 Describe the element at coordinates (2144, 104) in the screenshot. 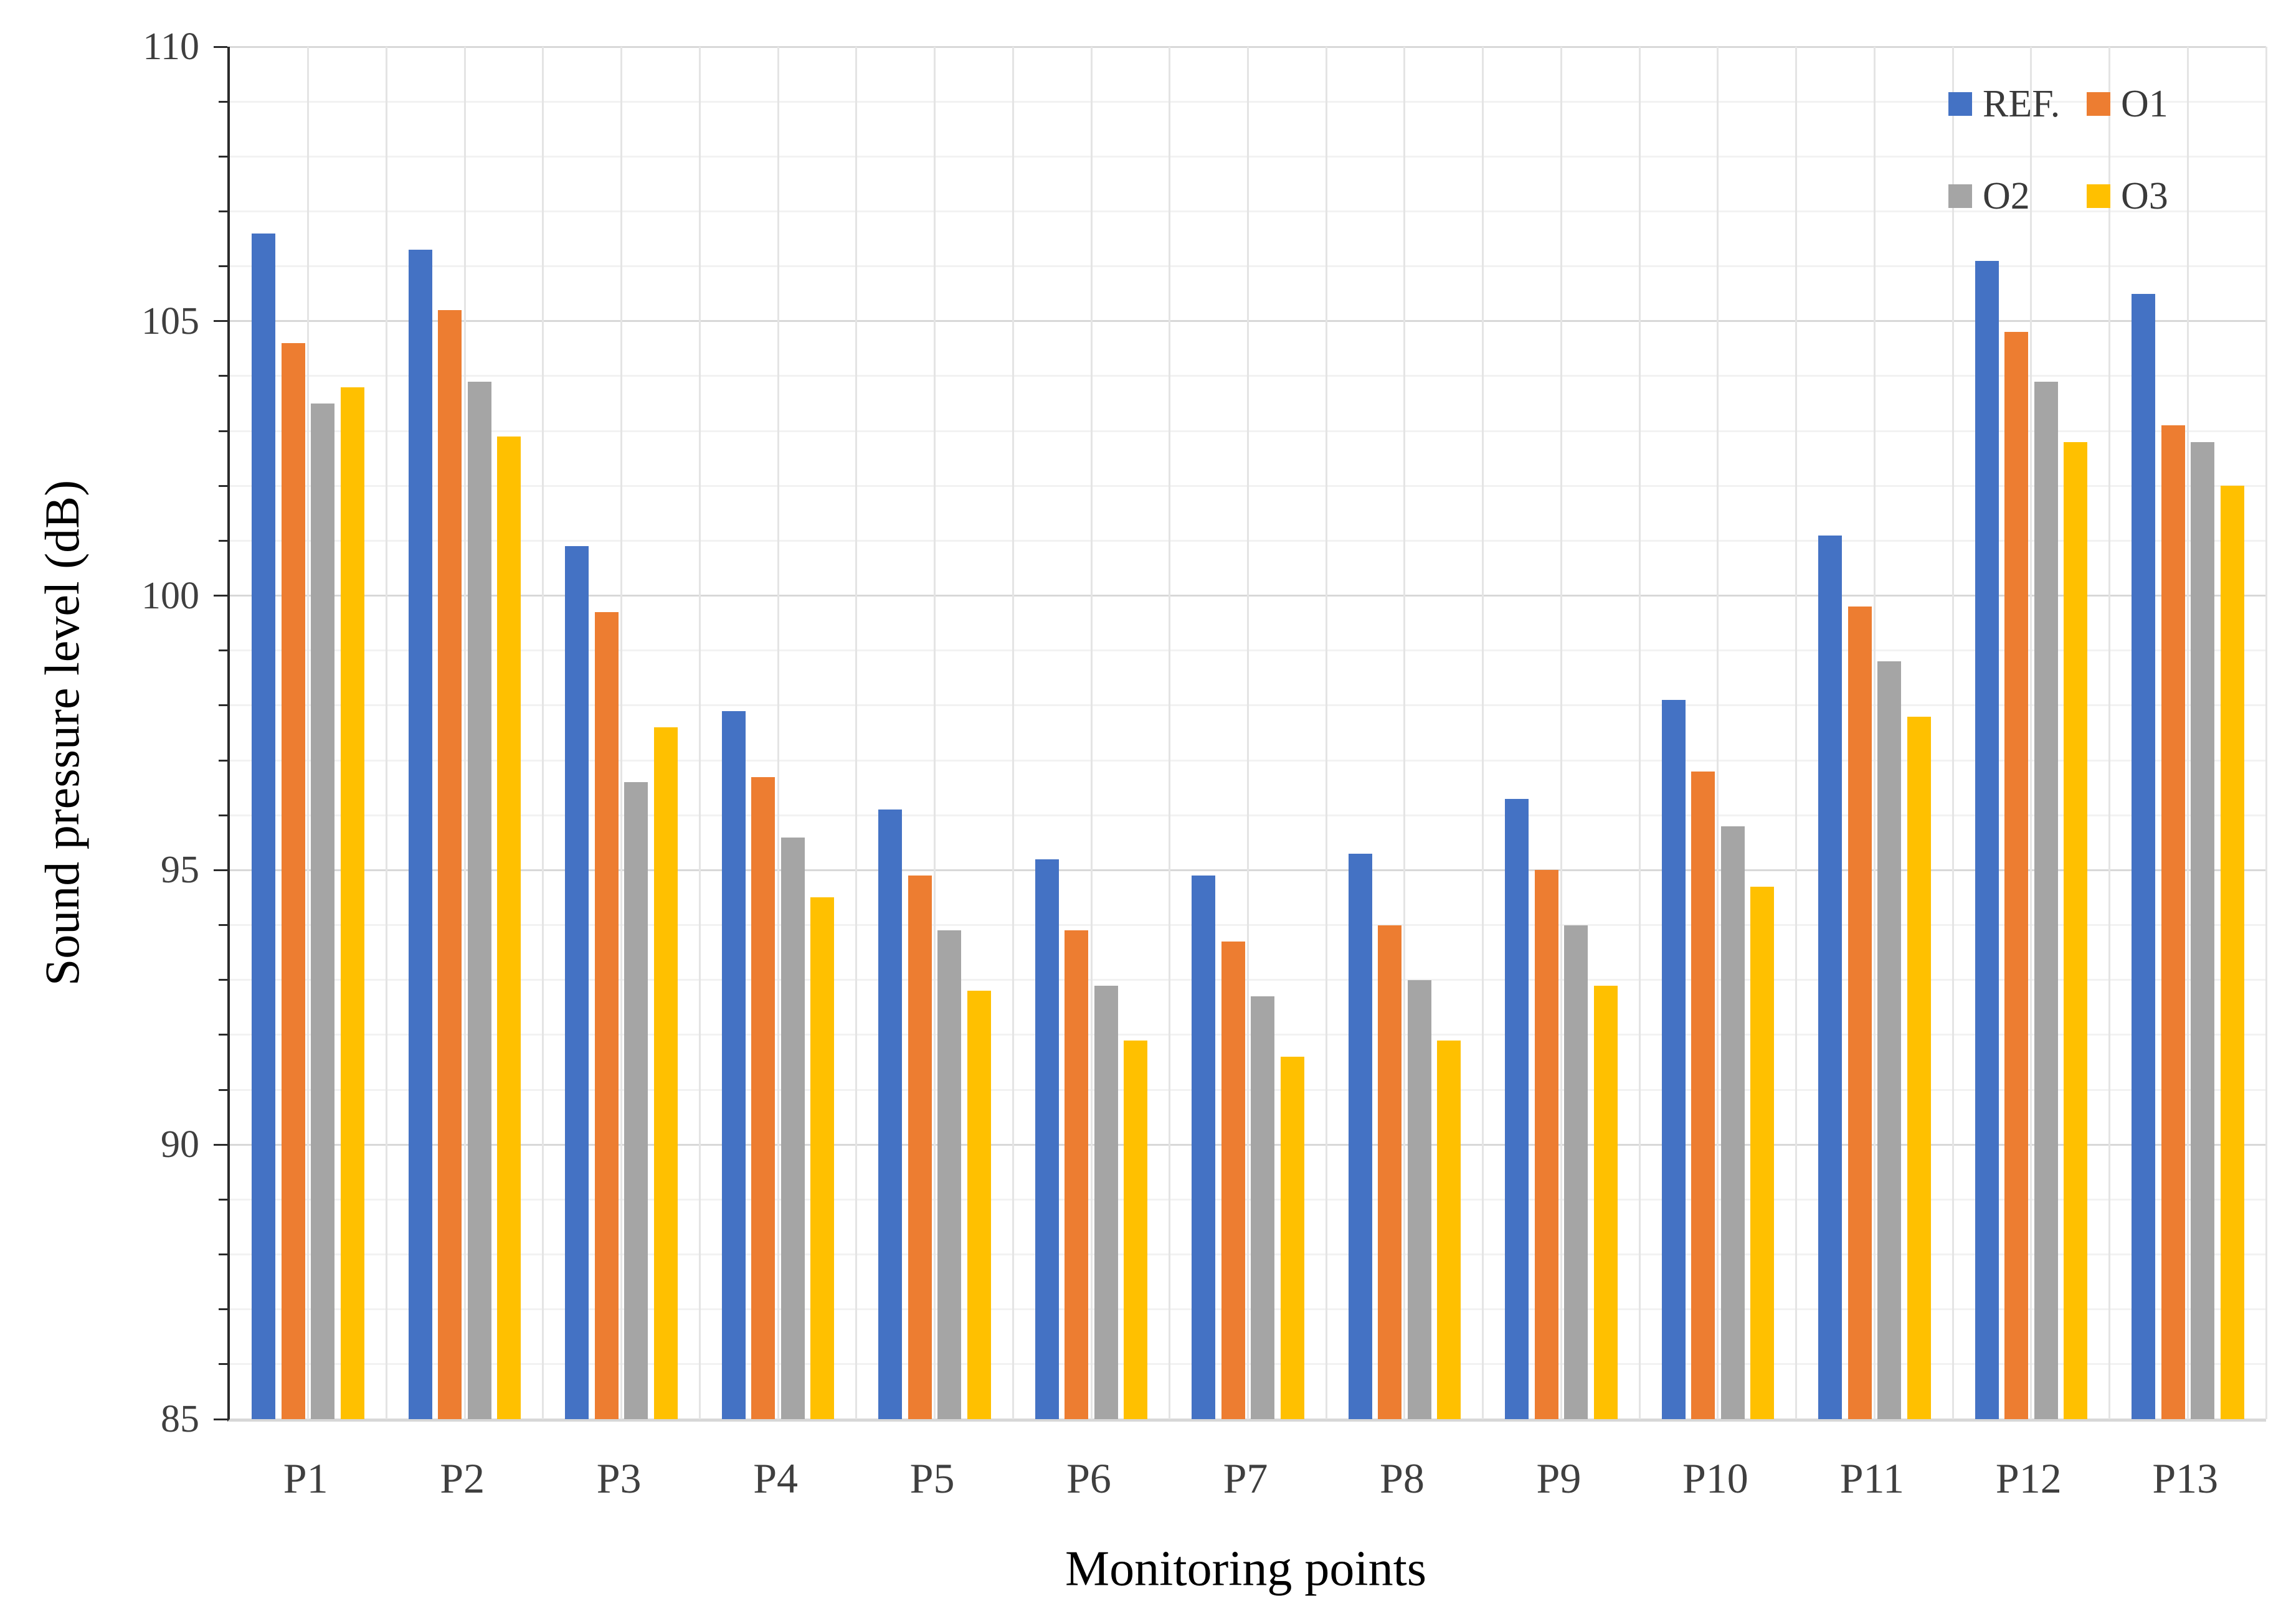

I see `legend-label-o1: O1` at that location.